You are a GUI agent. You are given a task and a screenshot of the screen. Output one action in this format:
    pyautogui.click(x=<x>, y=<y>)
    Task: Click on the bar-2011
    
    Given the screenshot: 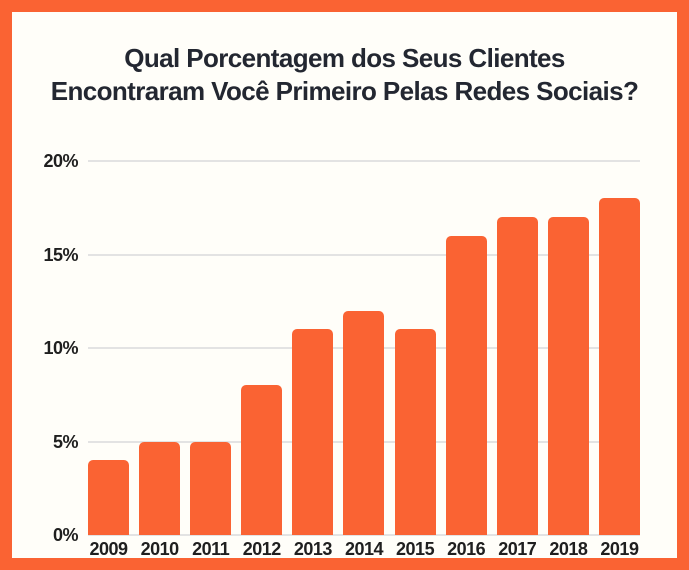 What is the action you would take?
    pyautogui.click(x=211, y=488)
    